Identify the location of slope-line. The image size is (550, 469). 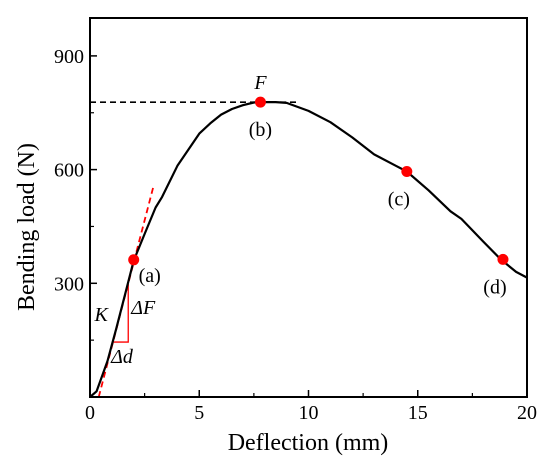
(126, 292).